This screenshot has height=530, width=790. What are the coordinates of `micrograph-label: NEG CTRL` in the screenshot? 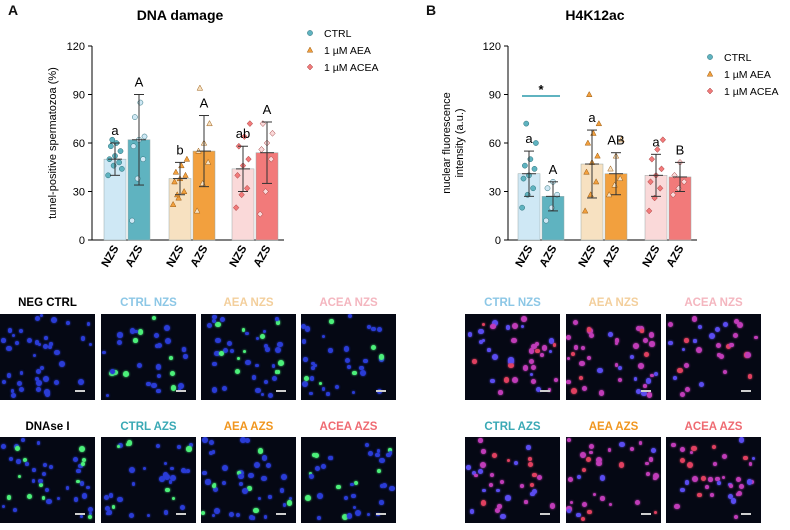 It's located at (47, 303).